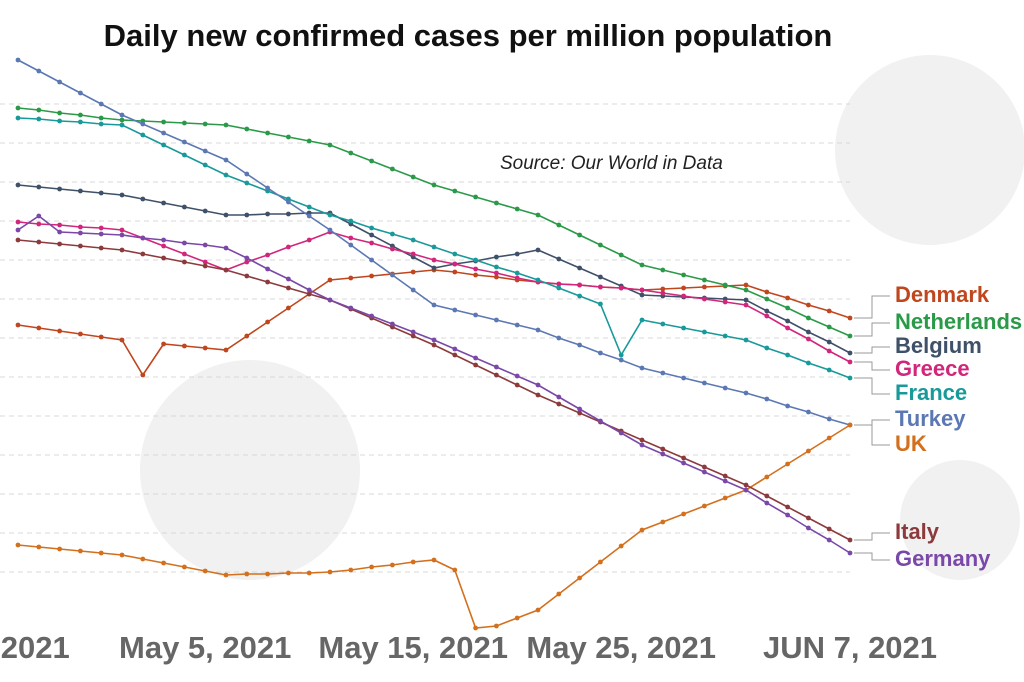 Image resolution: width=1024 pixels, height=682 pixels. Describe the element at coordinates (413, 647) in the screenshot. I see `x-tick-label: May 15, 2021` at that location.